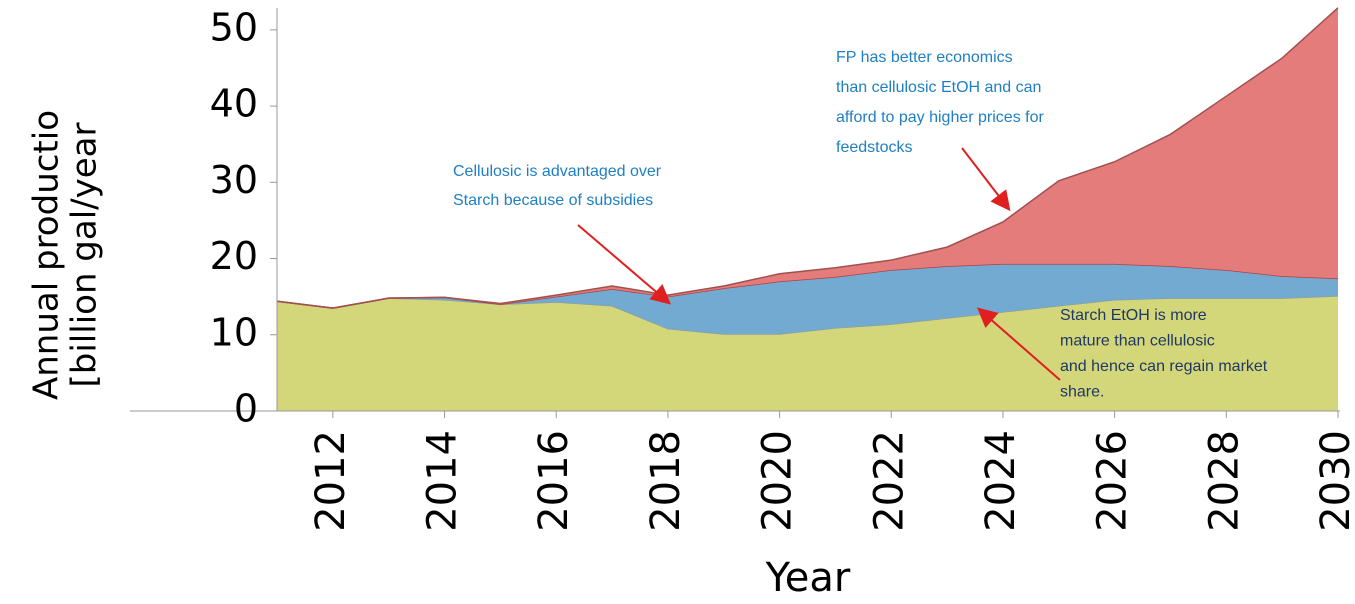 Image resolution: width=1355 pixels, height=604 pixels. I want to click on y-tick-label: 40, so click(234, 104).